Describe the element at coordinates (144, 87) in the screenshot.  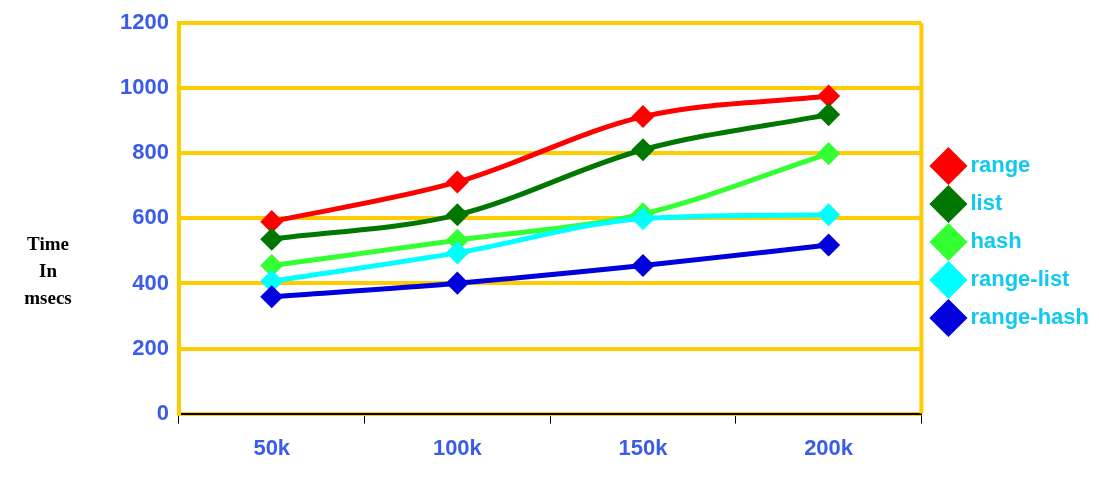
I see `y-tick-label: 1000` at that location.